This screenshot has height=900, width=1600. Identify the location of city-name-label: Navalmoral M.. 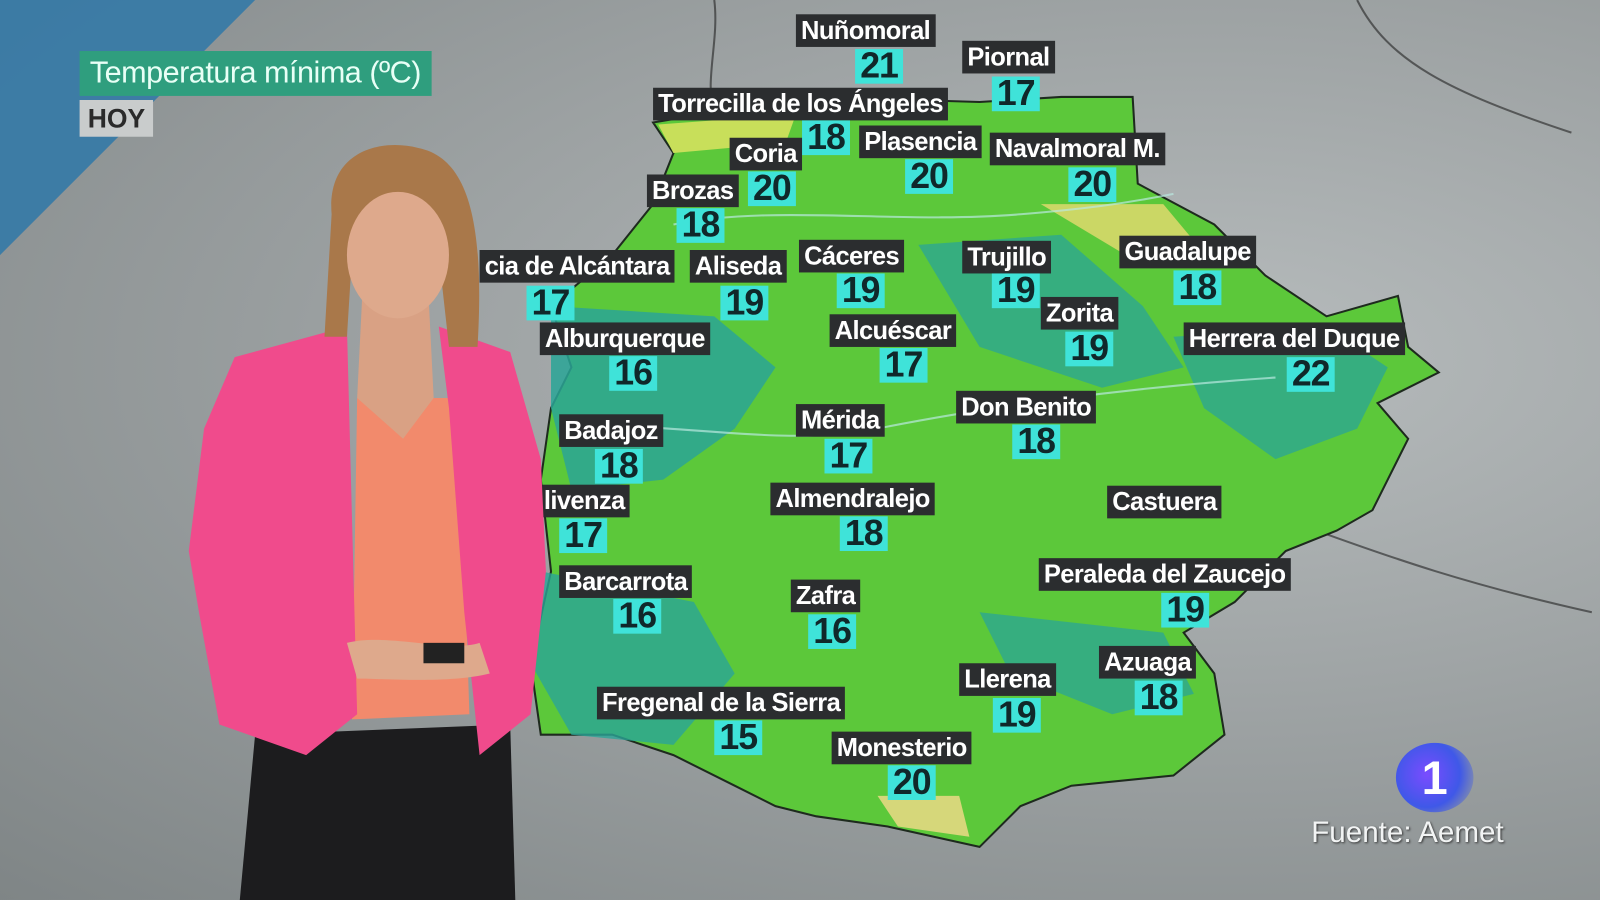
(1077, 149).